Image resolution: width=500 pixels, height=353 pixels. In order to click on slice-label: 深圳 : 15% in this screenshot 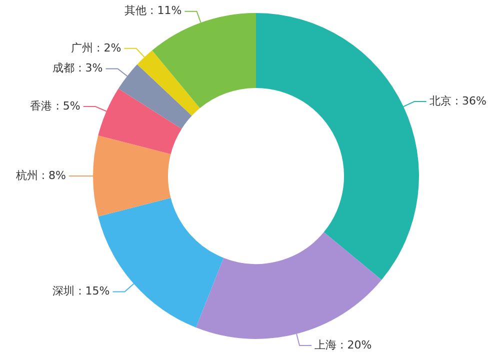, I will do `click(81, 291)`.